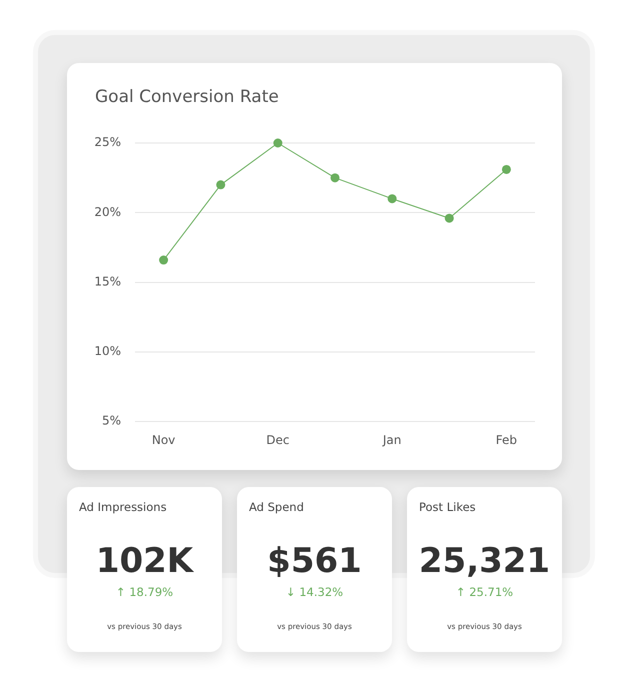 The height and width of the screenshot is (681, 629). Describe the element at coordinates (278, 439) in the screenshot. I see `x-tick-label: Dec` at that location.